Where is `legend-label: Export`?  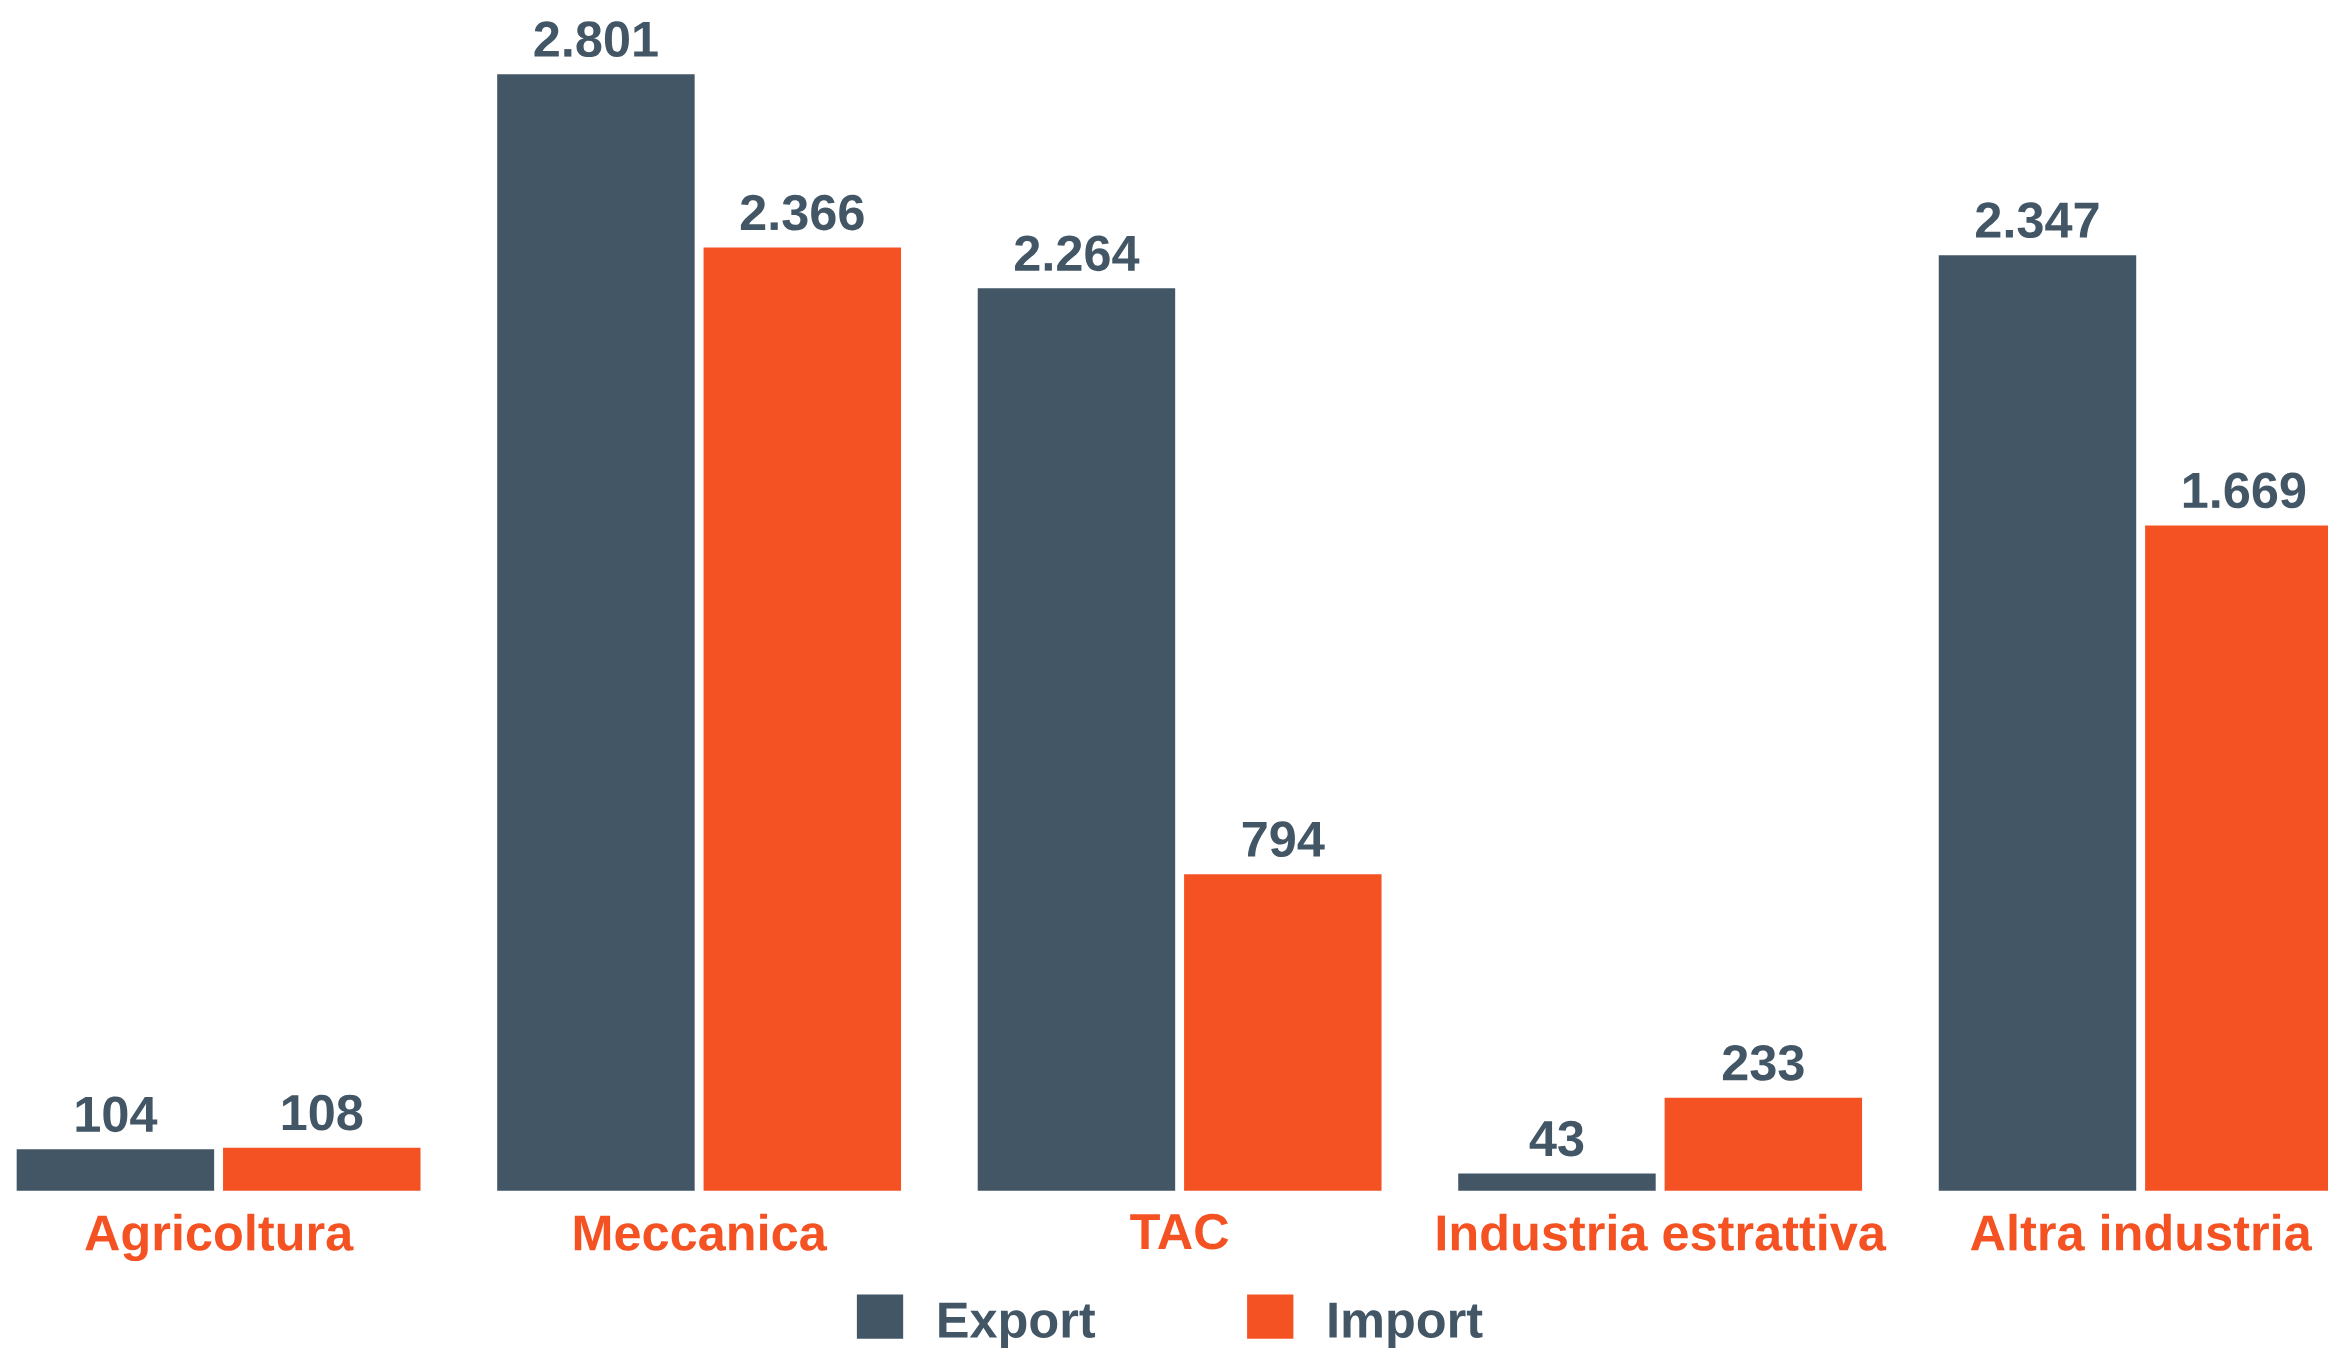
legend-label: Export is located at coordinates (1017, 1325).